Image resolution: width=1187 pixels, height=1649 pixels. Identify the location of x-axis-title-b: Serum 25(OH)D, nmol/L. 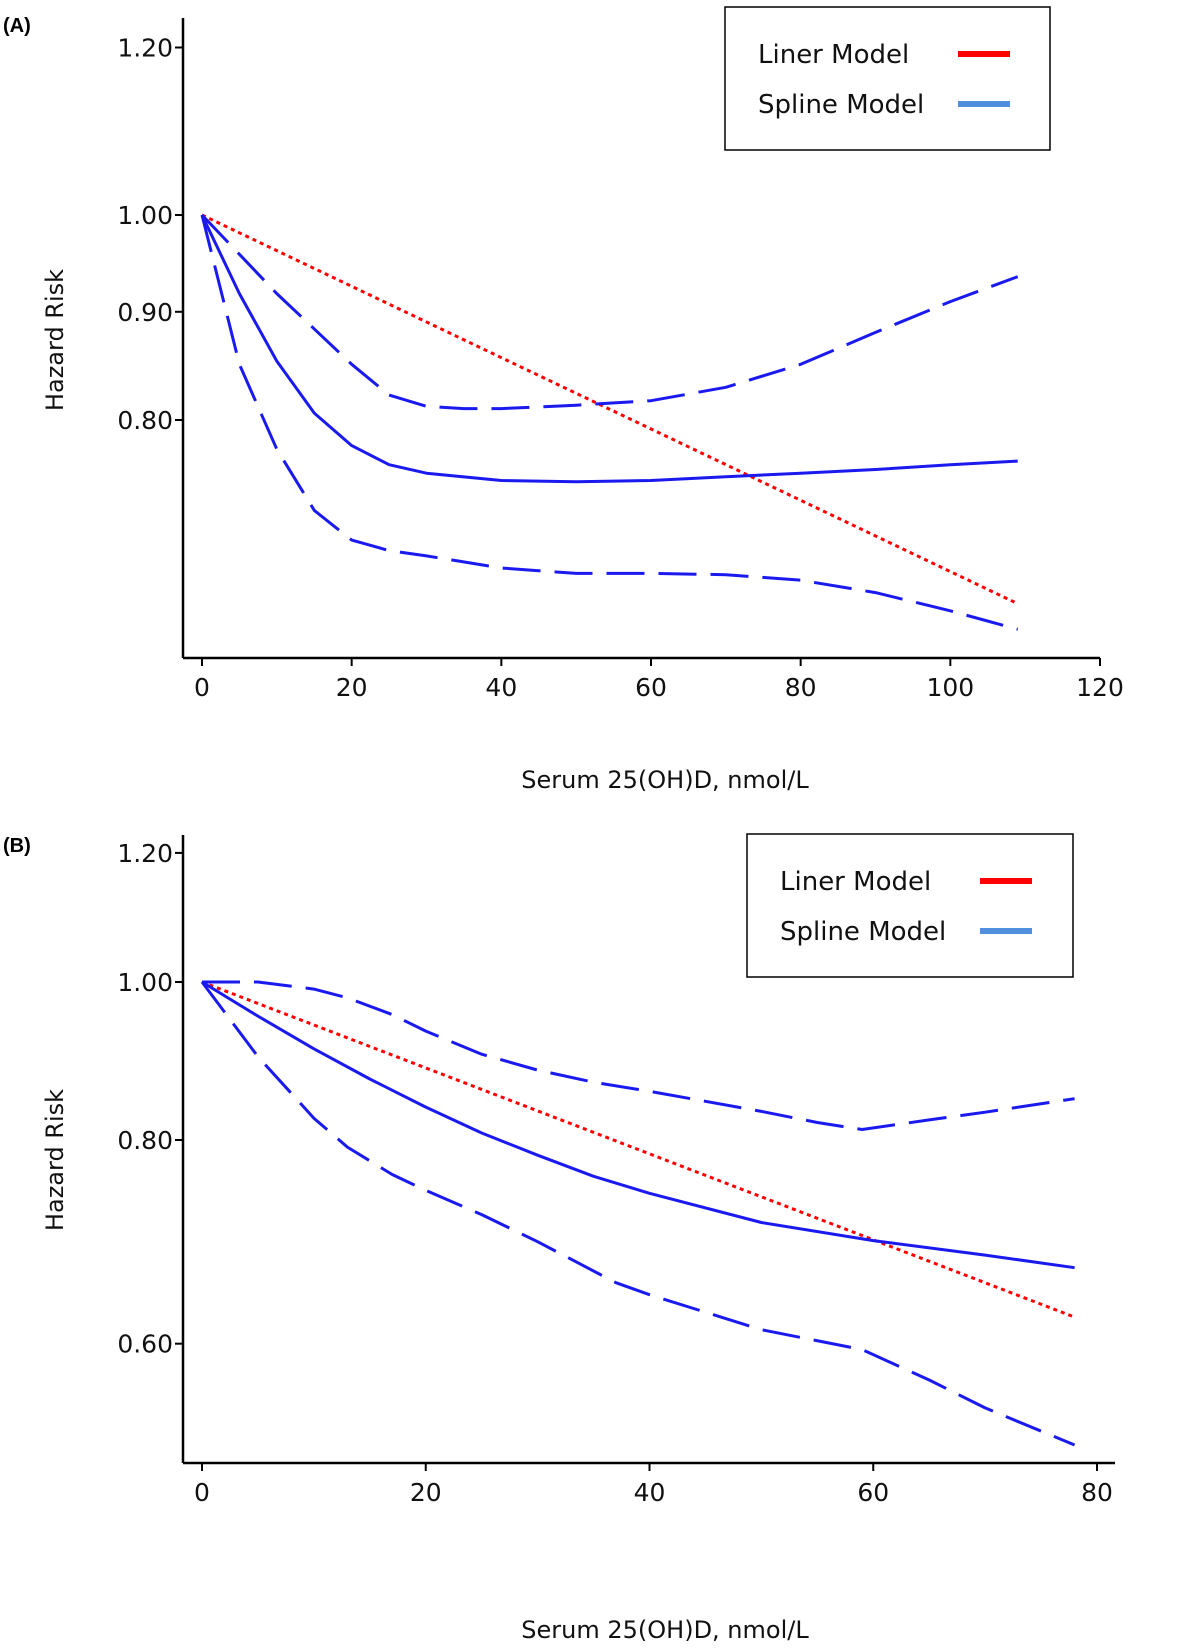
(665, 1630).